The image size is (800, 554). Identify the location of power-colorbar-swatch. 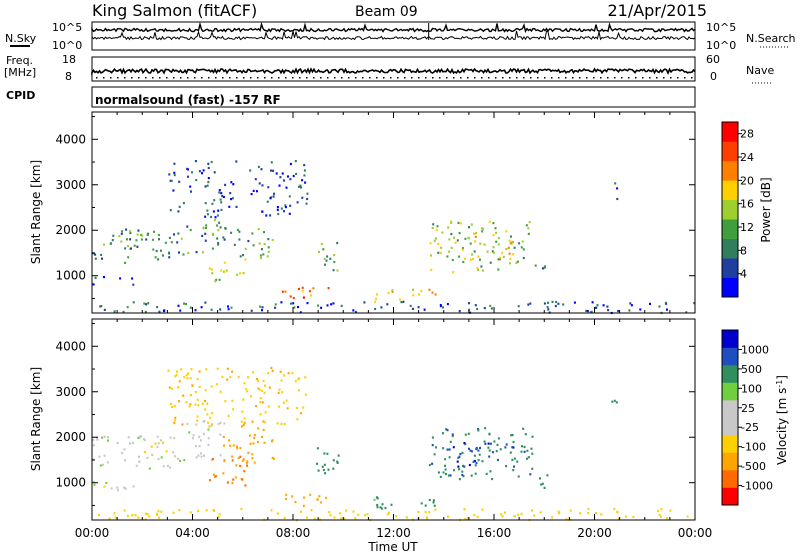
(730, 287).